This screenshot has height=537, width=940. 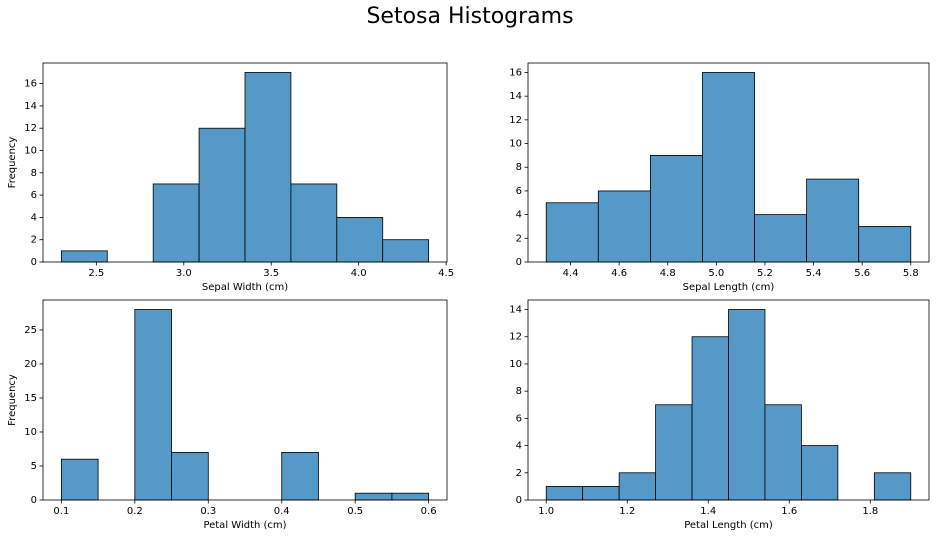 I want to click on y-tick-label: 25, so click(x=30, y=330).